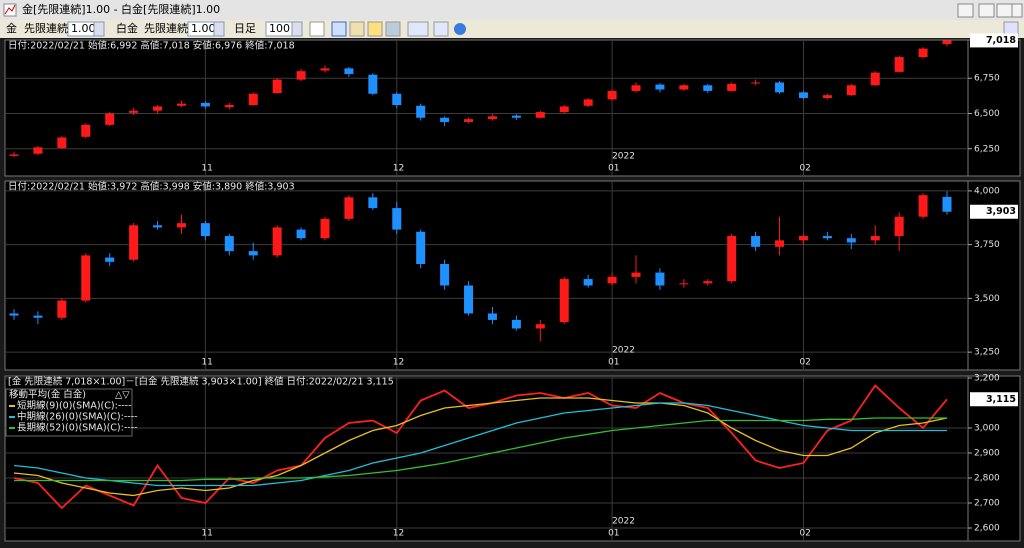 This screenshot has width=1024, height=548. I want to click on last-value-label: 7,018, so click(1001, 40).